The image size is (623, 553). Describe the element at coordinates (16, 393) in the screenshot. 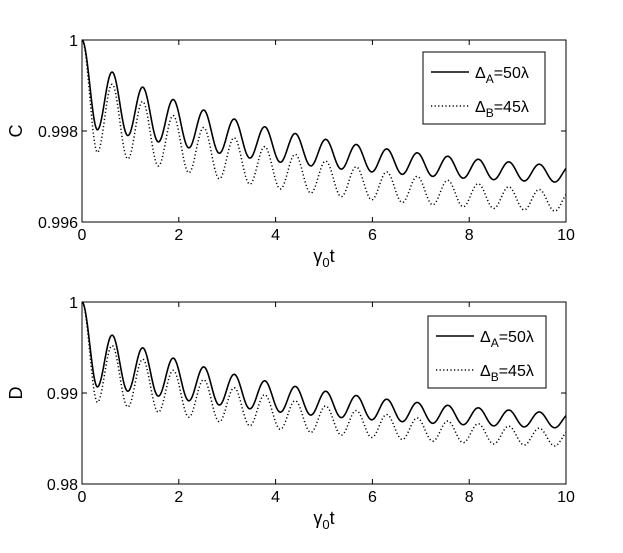

I see `y-axis-label: D` at that location.